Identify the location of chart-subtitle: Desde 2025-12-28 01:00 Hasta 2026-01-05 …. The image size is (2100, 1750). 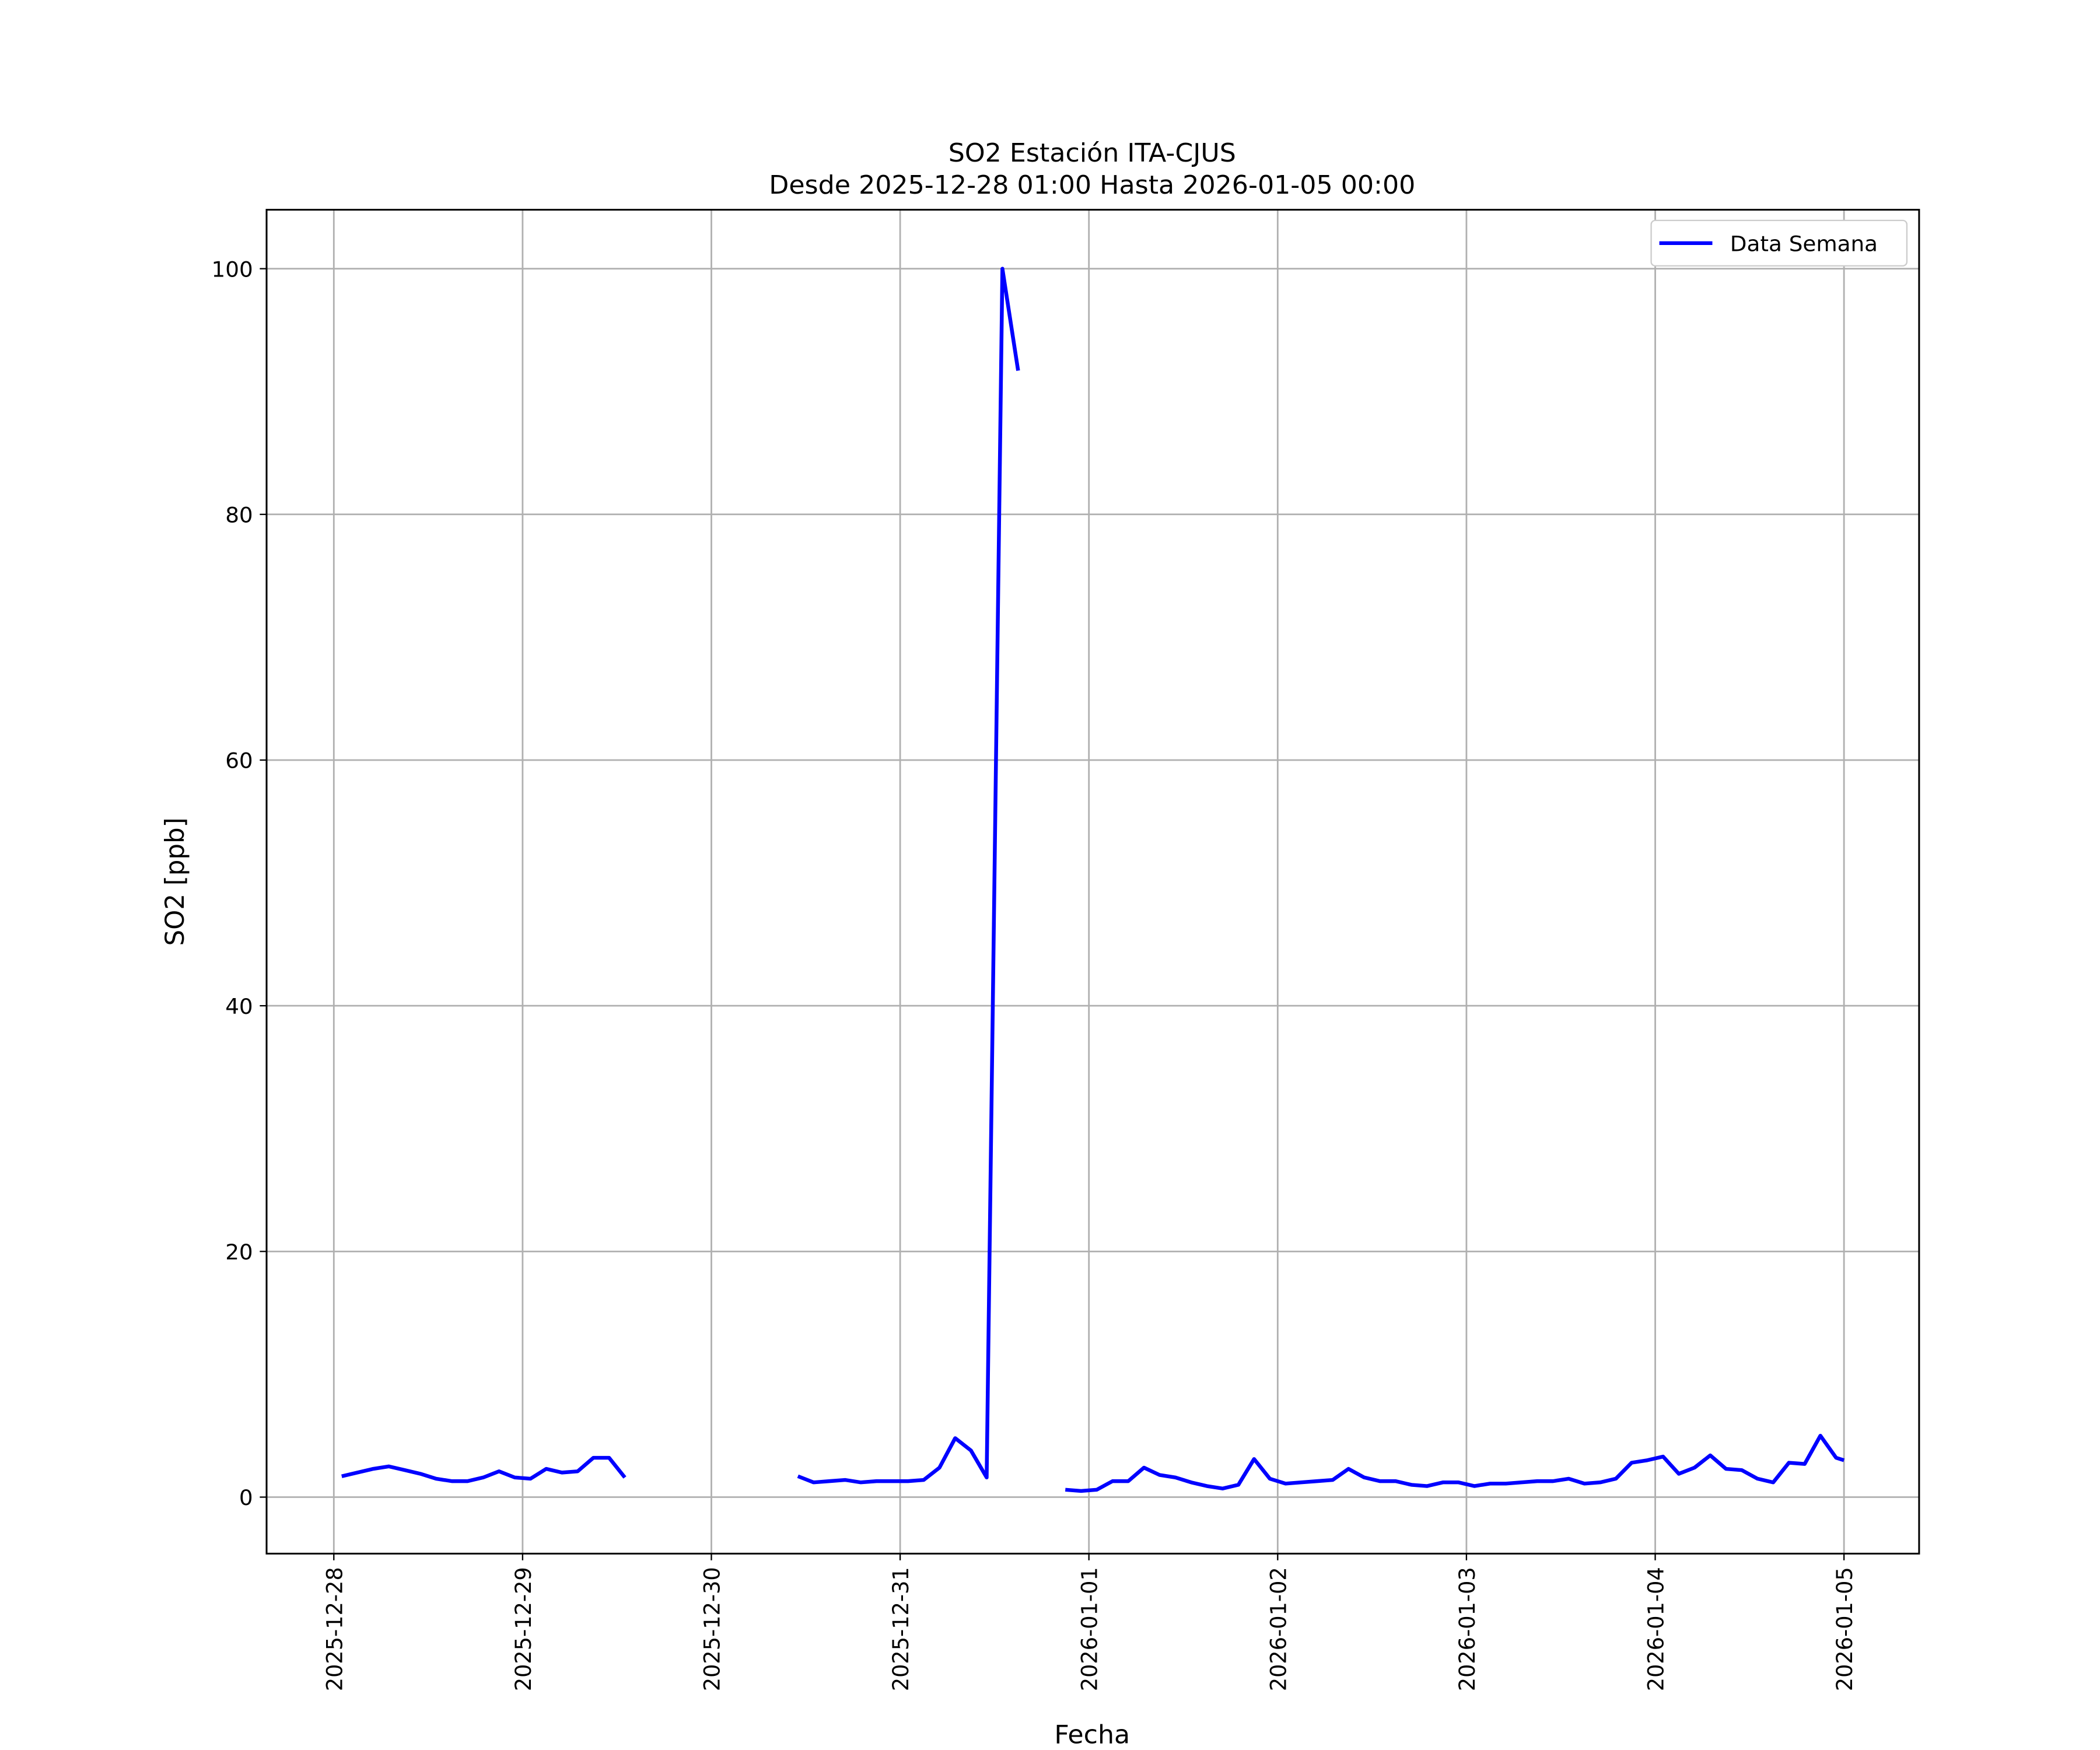
(1092, 185).